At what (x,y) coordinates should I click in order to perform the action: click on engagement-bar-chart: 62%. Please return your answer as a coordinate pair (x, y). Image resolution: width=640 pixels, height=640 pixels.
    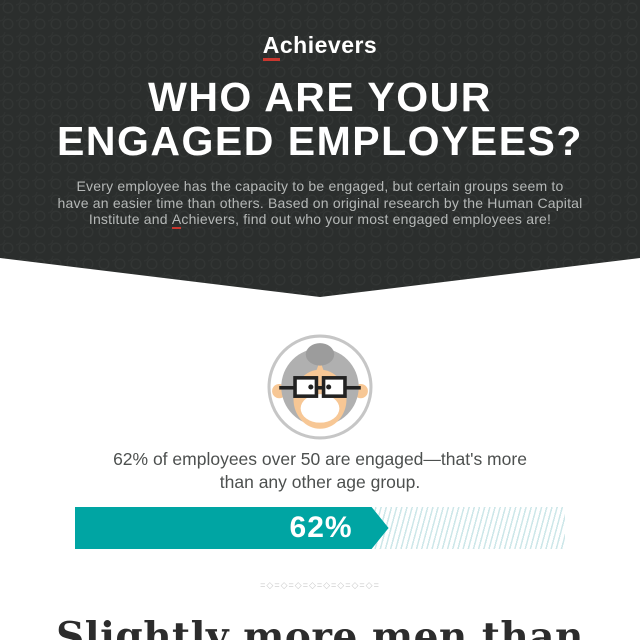
    Looking at the image, I should click on (320, 528).